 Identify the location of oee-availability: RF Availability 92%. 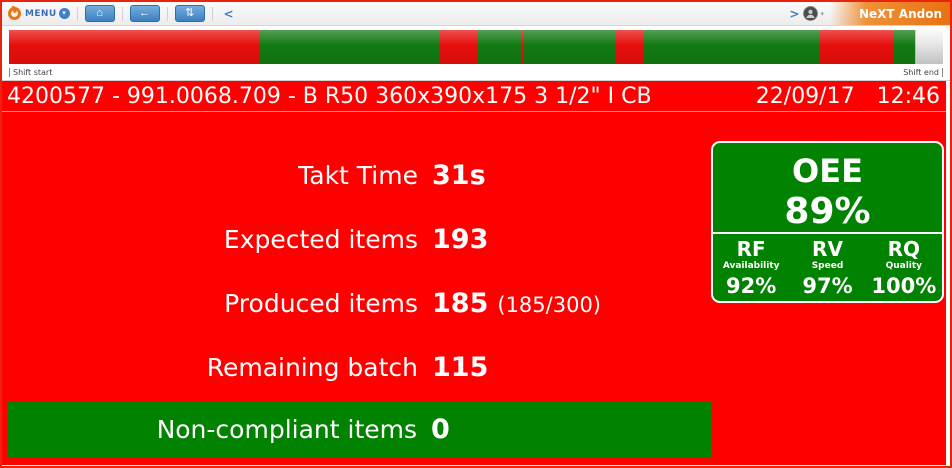
(751, 269).